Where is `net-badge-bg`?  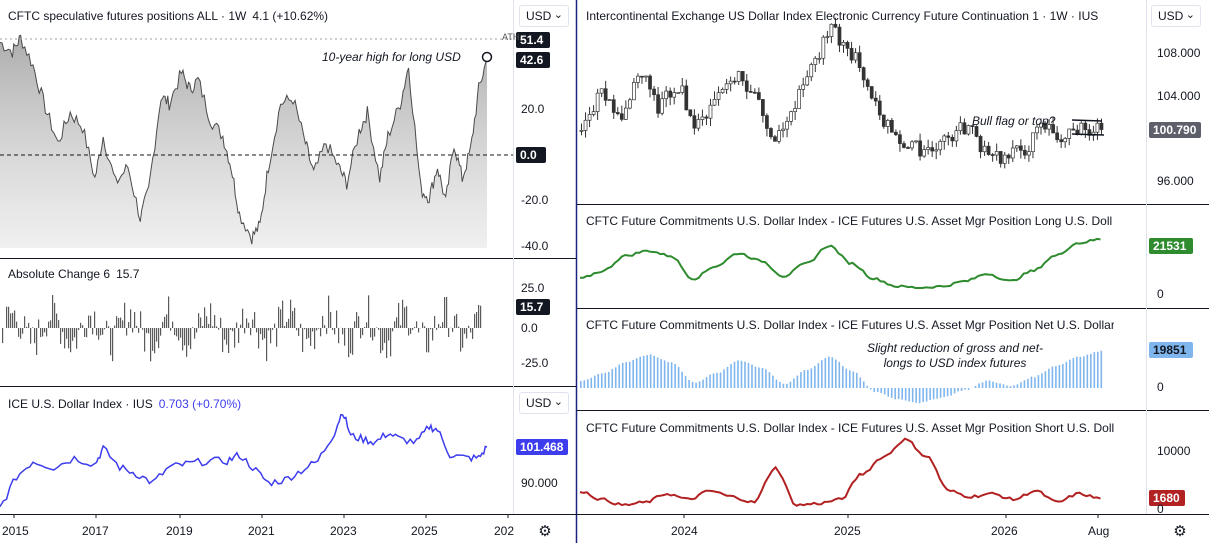 net-badge-bg is located at coordinates (1171, 350).